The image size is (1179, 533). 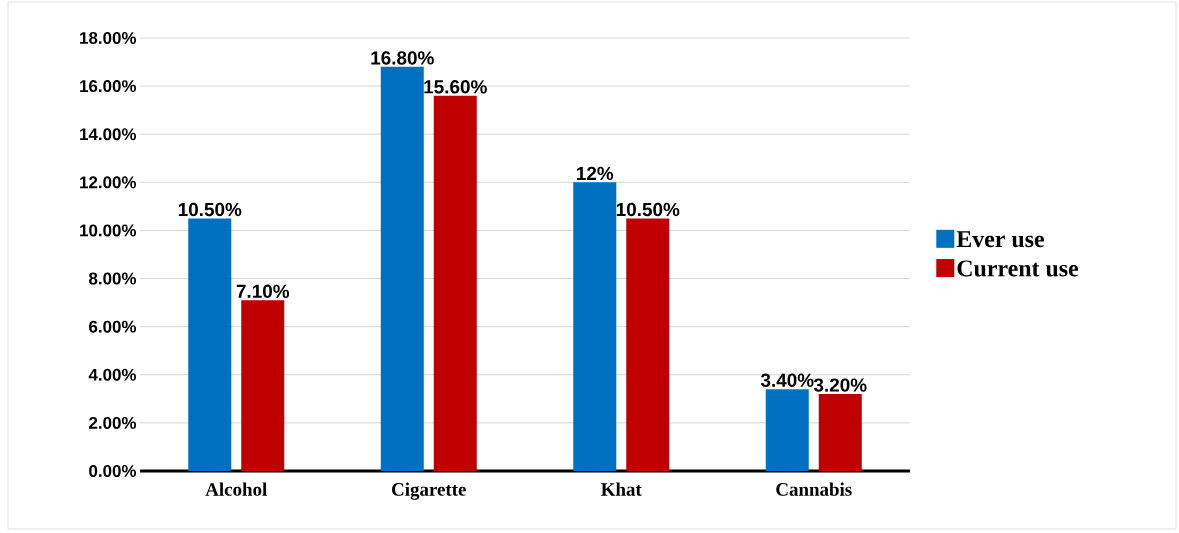 What do you see at coordinates (236, 489) in the screenshot?
I see `x-tick-label: Alcohol` at bounding box center [236, 489].